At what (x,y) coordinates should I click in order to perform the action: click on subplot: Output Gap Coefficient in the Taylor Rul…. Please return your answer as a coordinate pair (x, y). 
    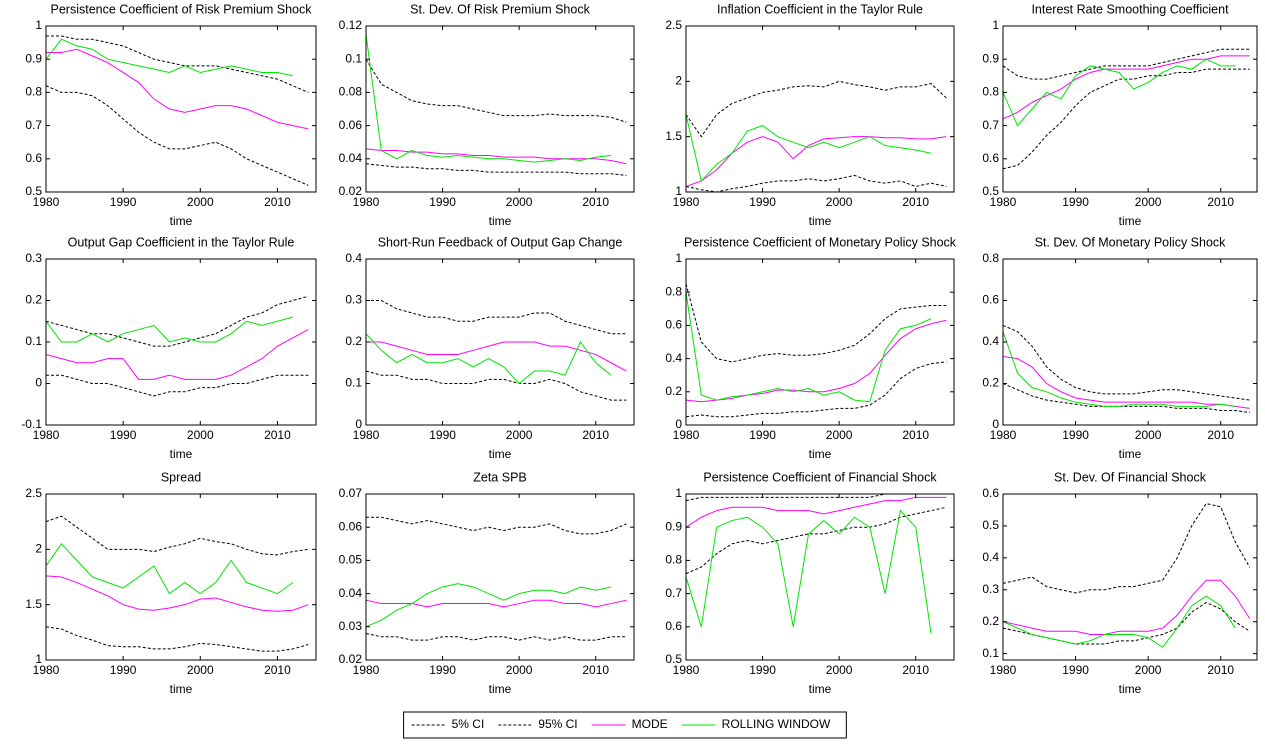
    Looking at the image, I should click on (169, 348).